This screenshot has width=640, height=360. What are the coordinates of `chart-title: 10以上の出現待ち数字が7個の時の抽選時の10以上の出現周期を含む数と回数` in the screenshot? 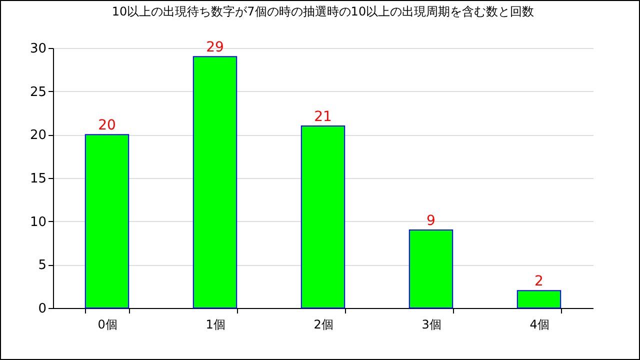 It's located at (323, 11).